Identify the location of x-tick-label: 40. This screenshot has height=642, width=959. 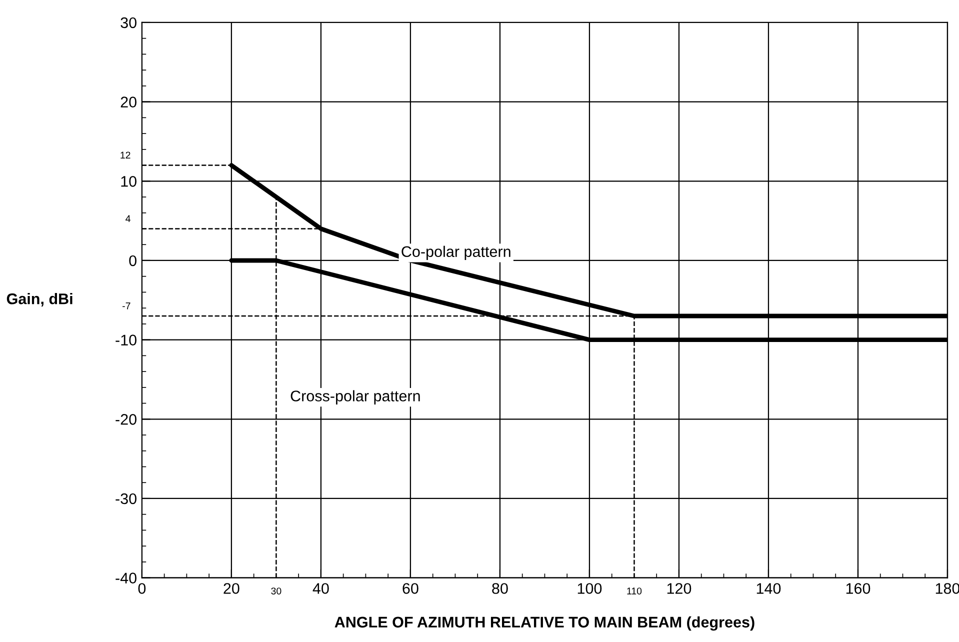
(320, 588).